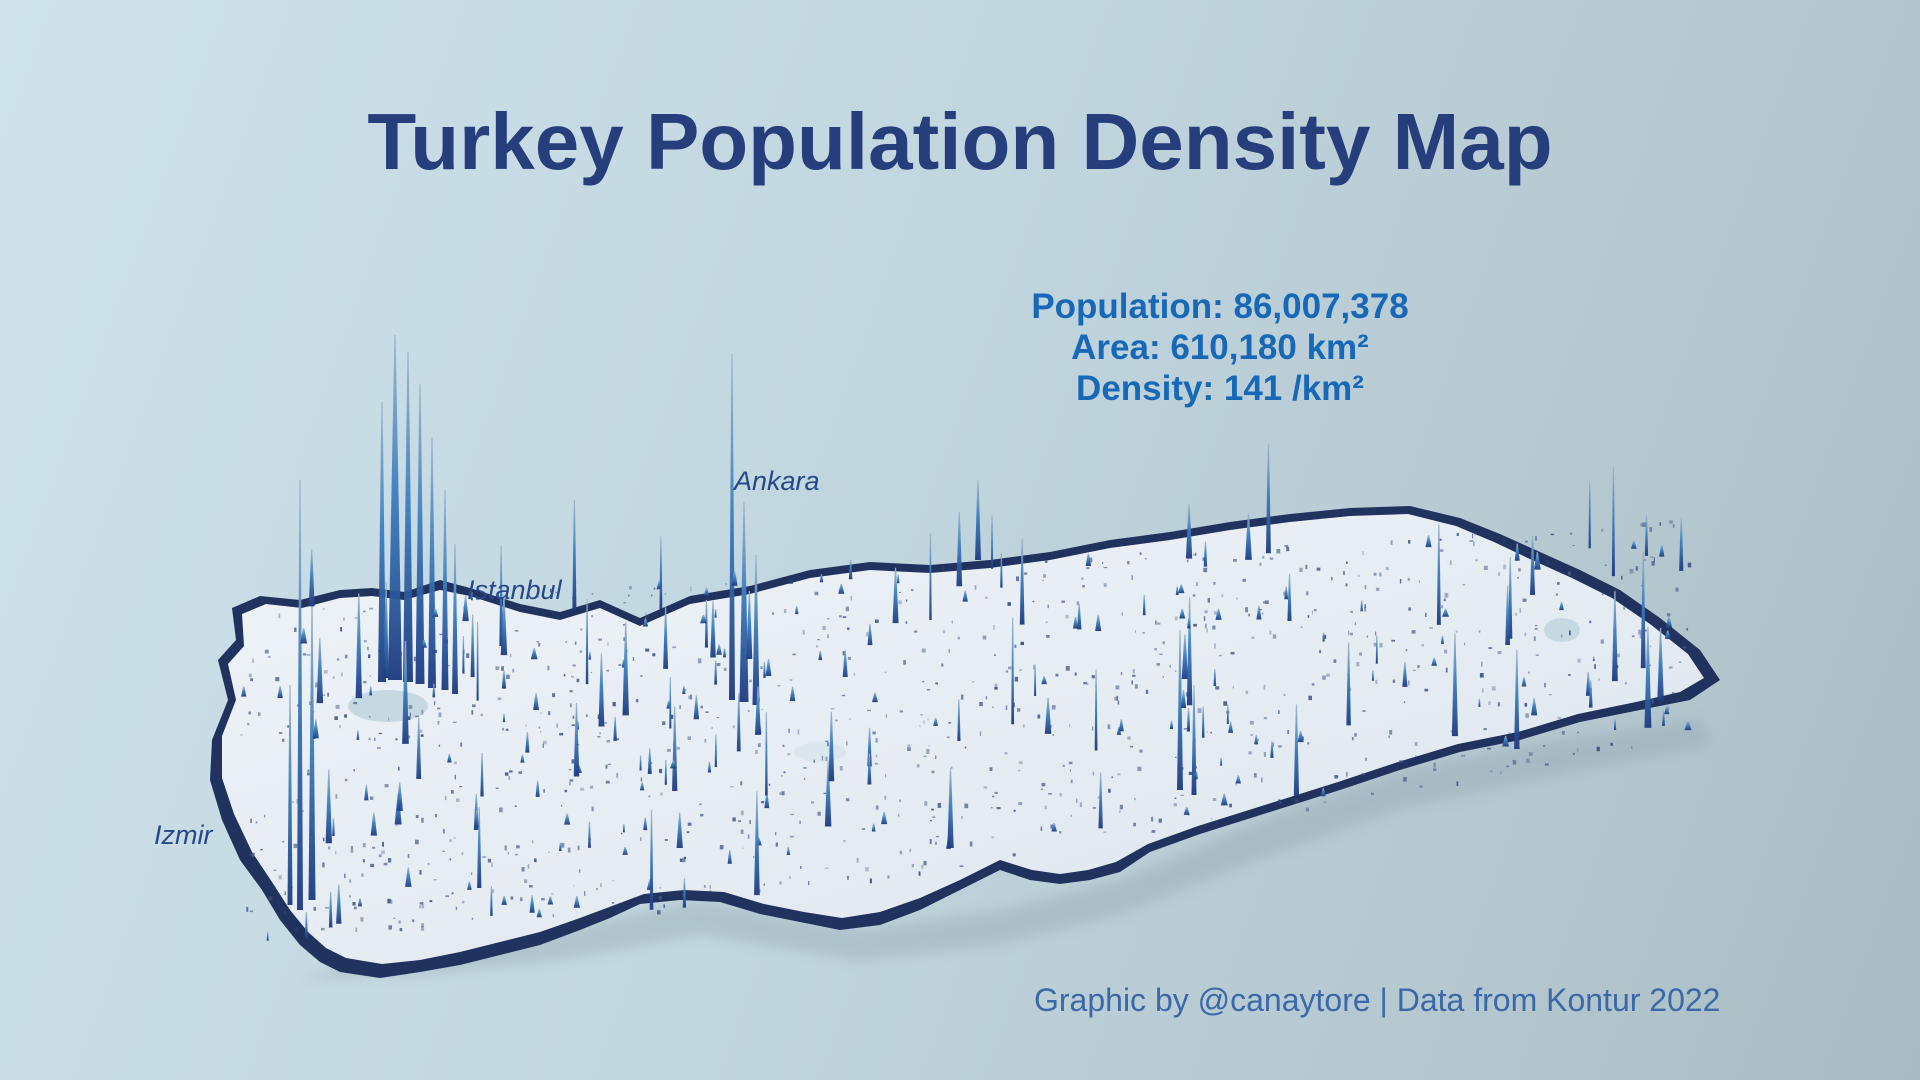 Image resolution: width=1920 pixels, height=1080 pixels. What do you see at coordinates (1562, 630) in the screenshot?
I see `lake-van` at bounding box center [1562, 630].